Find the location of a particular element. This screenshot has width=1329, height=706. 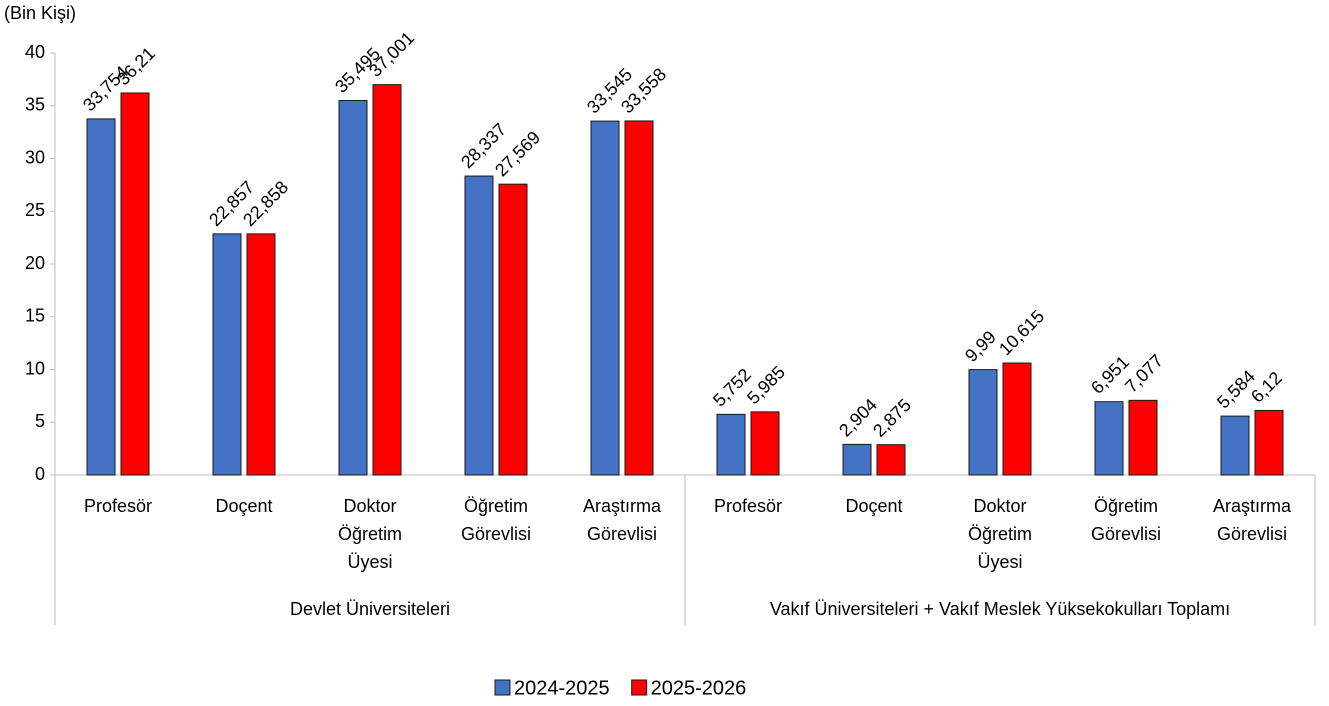

y-tick-label: 40 is located at coordinates (35, 52).